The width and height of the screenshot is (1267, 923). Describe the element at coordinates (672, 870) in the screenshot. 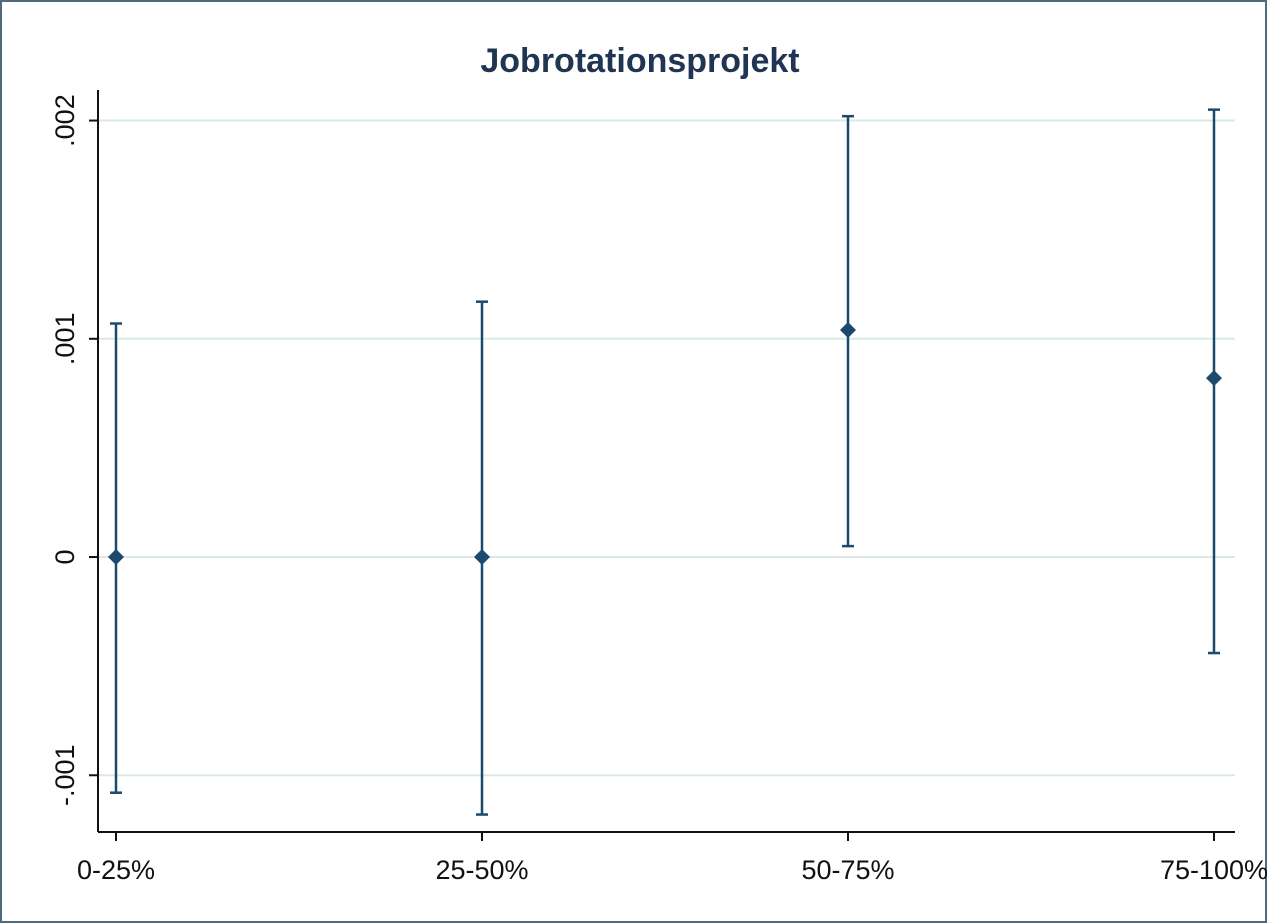

I see `x-tick-labels: 0-25% 25-50% 50-75% 75-100%` at that location.